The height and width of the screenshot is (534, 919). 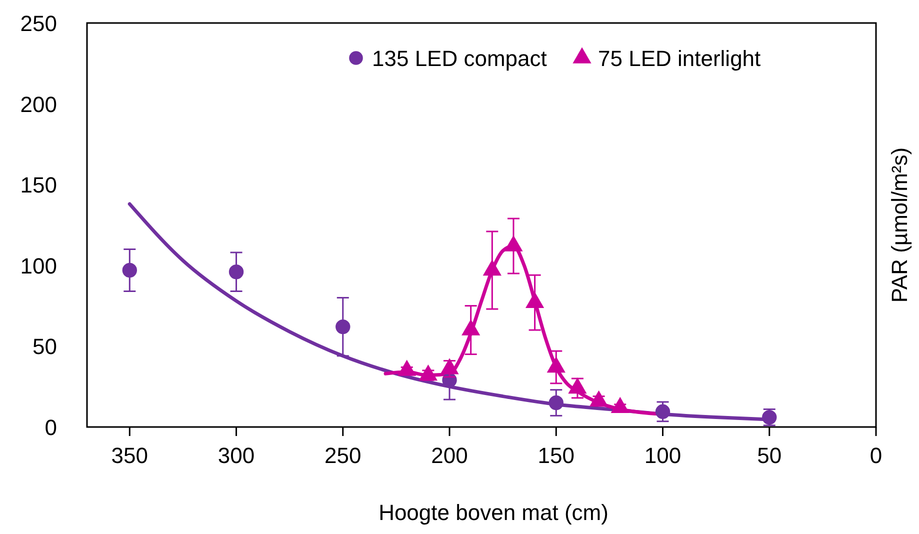 What do you see at coordinates (44, 347) in the screenshot?
I see `y-tick-label: 50` at bounding box center [44, 347].